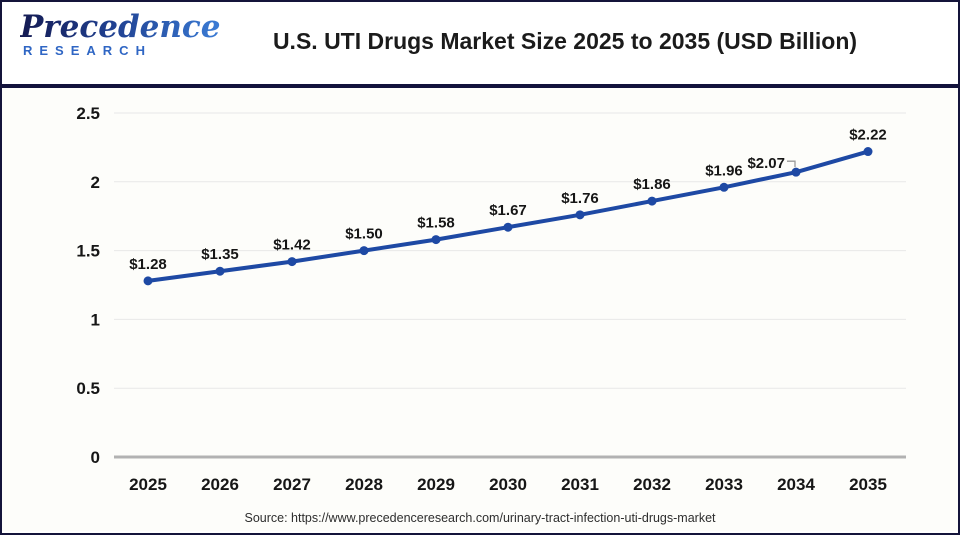 The image size is (960, 540). Describe the element at coordinates (791, 164) in the screenshot. I see `label-leader-line` at that location.